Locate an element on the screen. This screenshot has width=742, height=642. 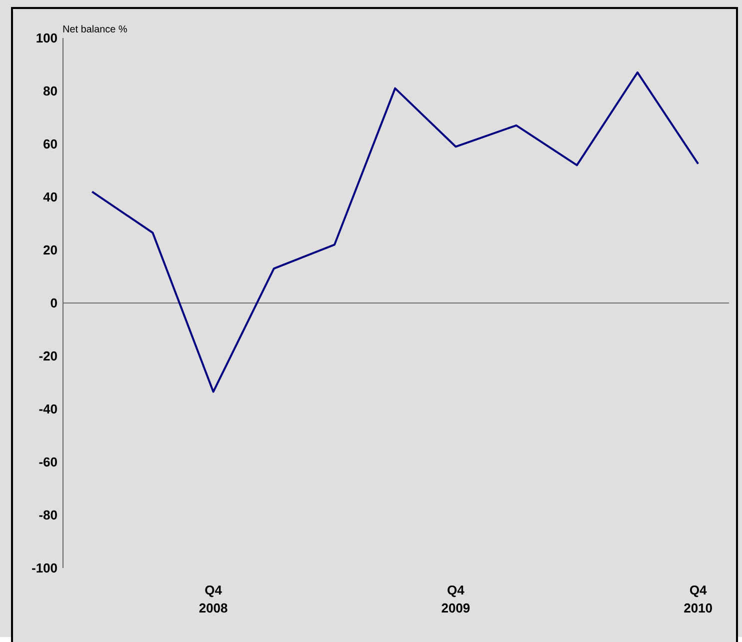
y-tick-label: 80 is located at coordinates (50, 91).